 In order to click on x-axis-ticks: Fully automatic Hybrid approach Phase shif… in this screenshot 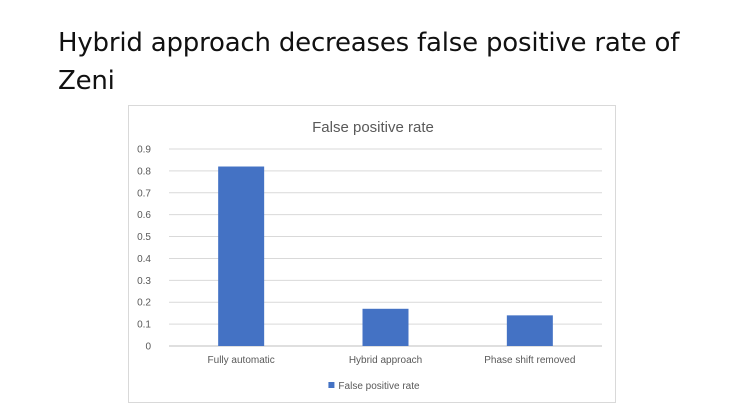, I will do `click(392, 360)`.